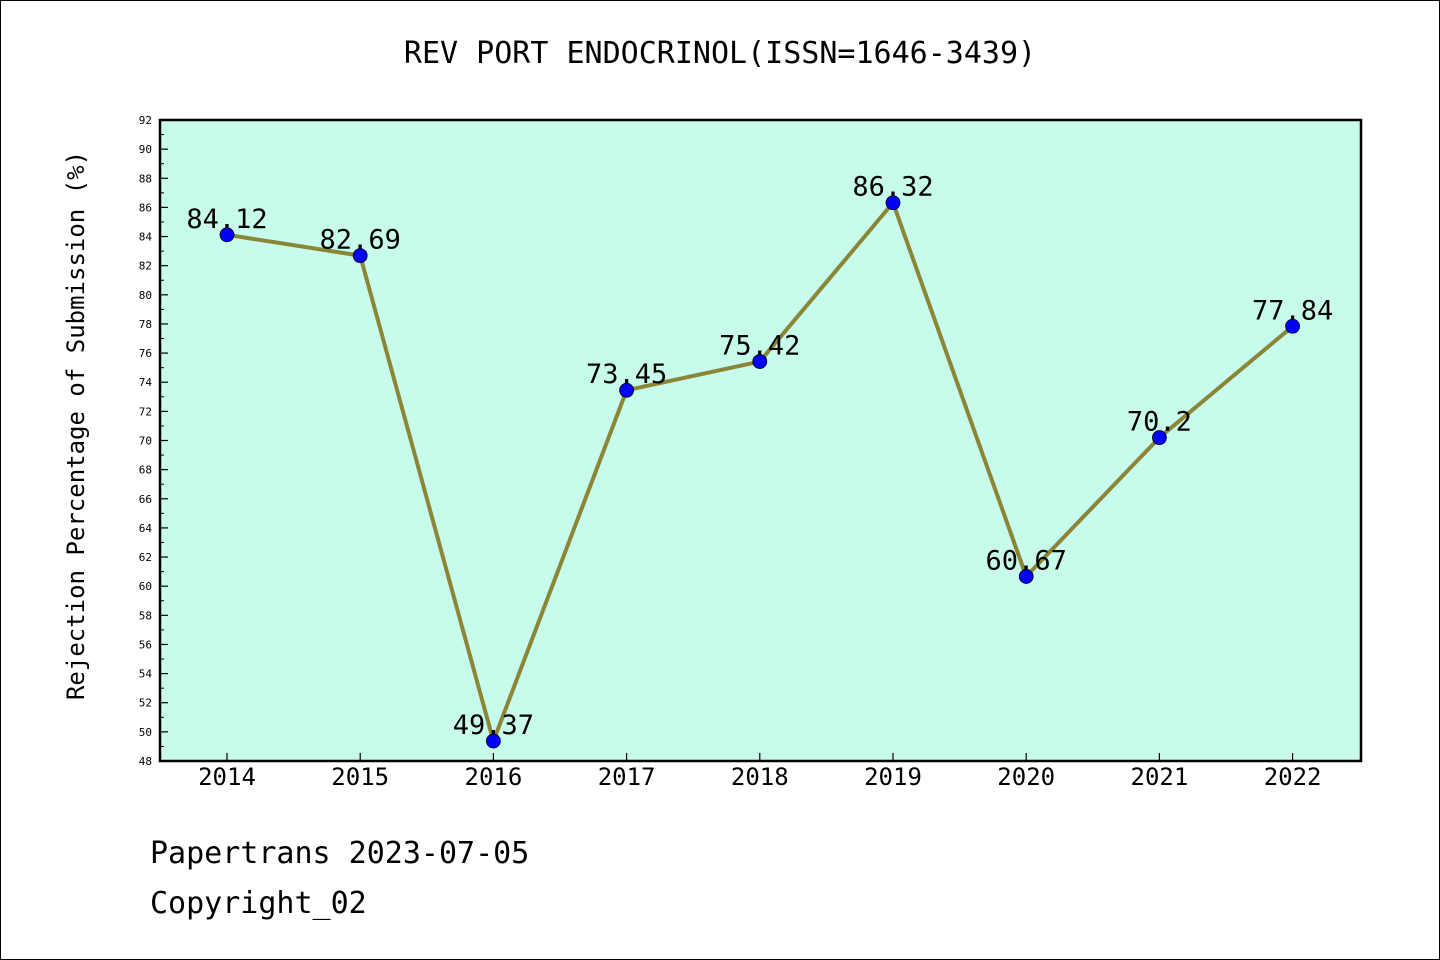 The height and width of the screenshot is (960, 1440). What do you see at coordinates (892, 187) in the screenshot?
I see `data-label: 86.32` at bounding box center [892, 187].